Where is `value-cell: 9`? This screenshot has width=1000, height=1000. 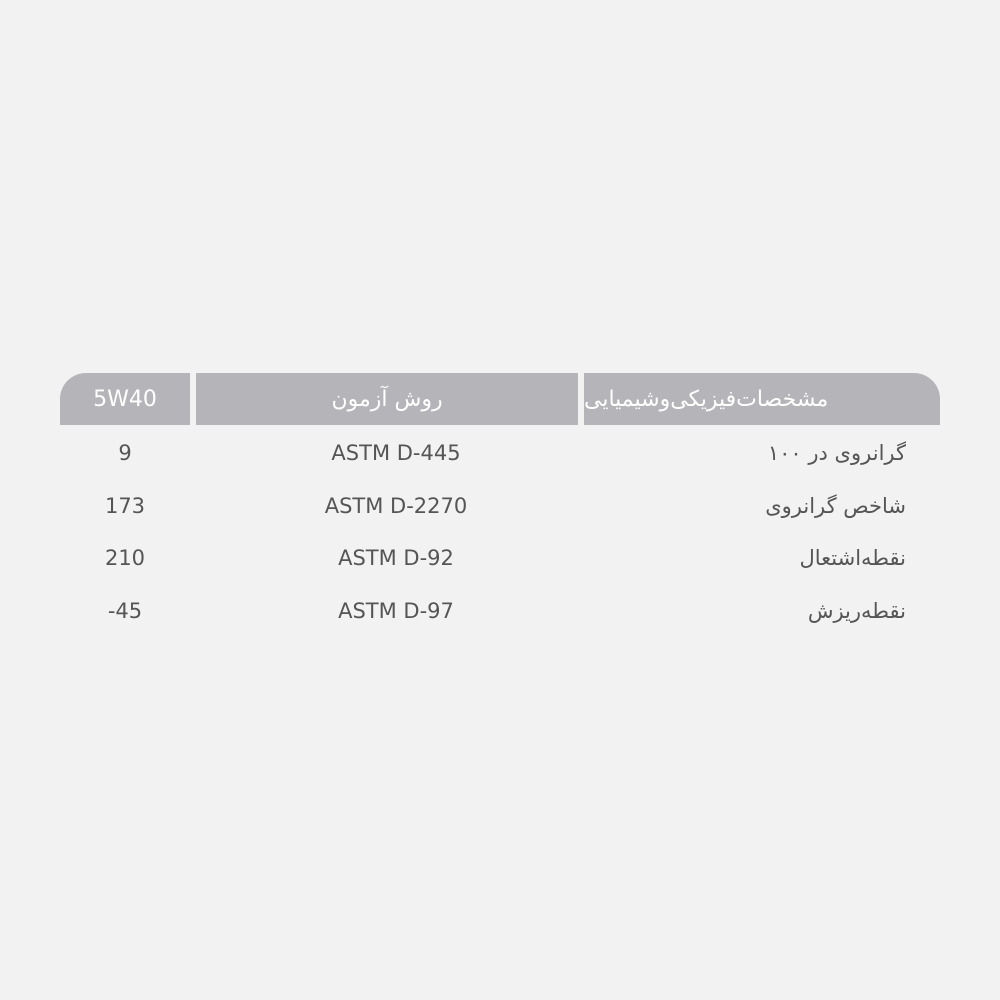
value-cell: 9 is located at coordinates (125, 453).